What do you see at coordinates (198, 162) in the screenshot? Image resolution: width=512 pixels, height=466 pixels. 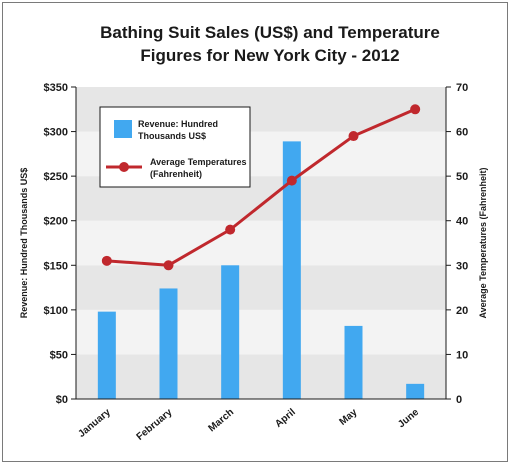 I see `legend-line-label-1: Average Temperatures` at bounding box center [198, 162].